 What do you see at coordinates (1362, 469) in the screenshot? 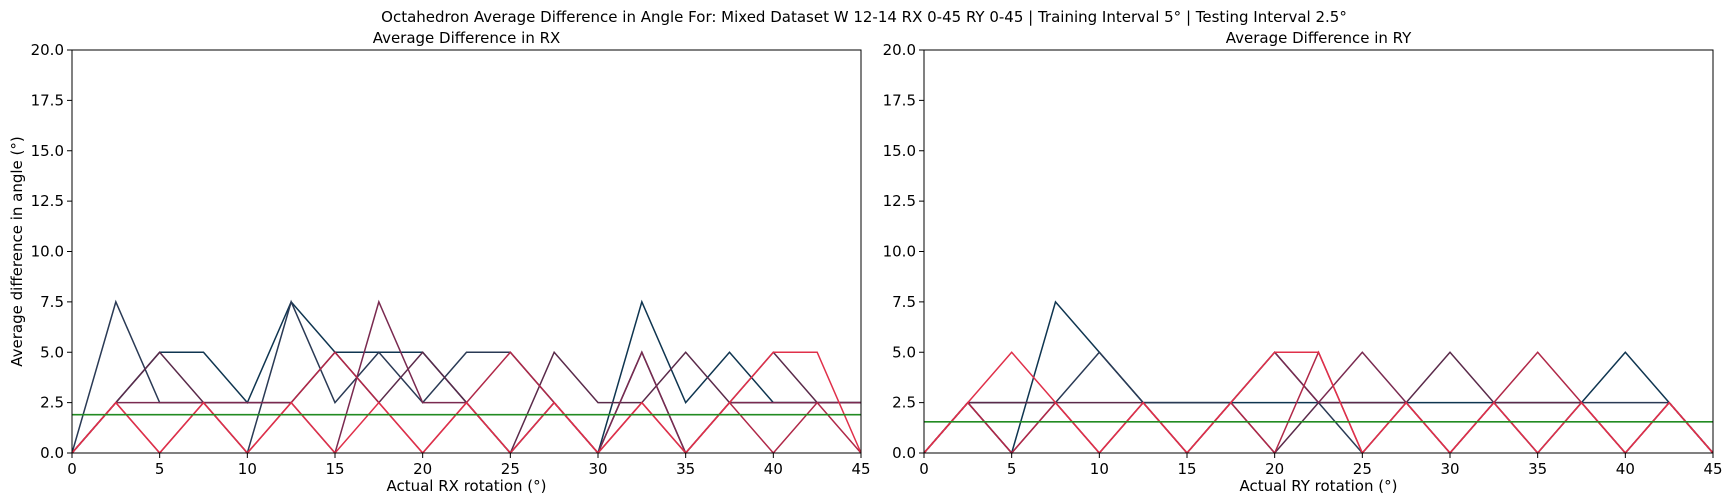
I see `ry-x-tick-label: 25` at bounding box center [1362, 469].